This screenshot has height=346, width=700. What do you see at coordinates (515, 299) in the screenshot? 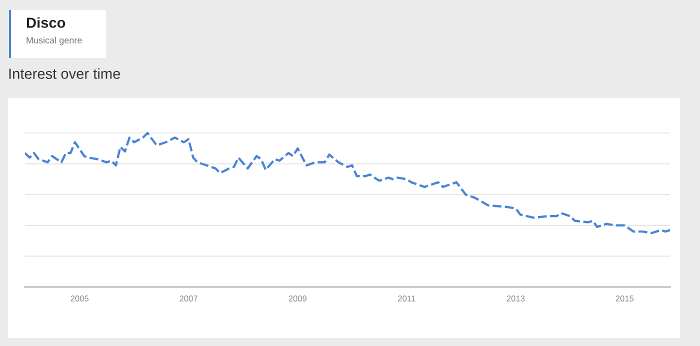
I see `x-tick-label: 2013` at bounding box center [515, 299].